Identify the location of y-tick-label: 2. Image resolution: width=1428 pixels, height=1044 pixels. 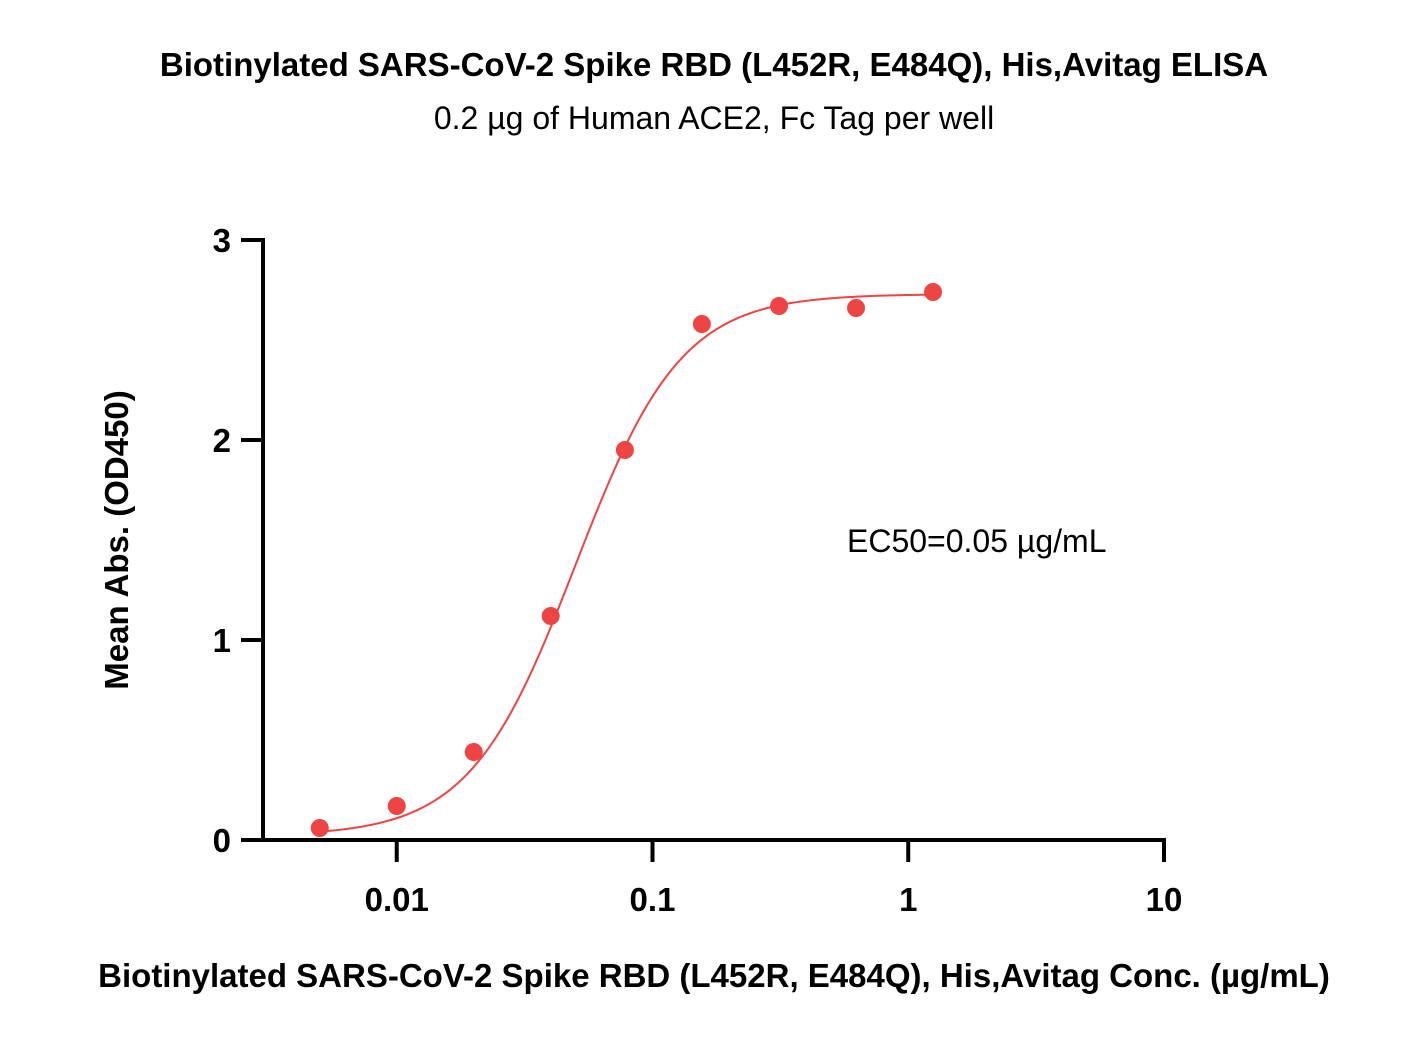
(222, 440).